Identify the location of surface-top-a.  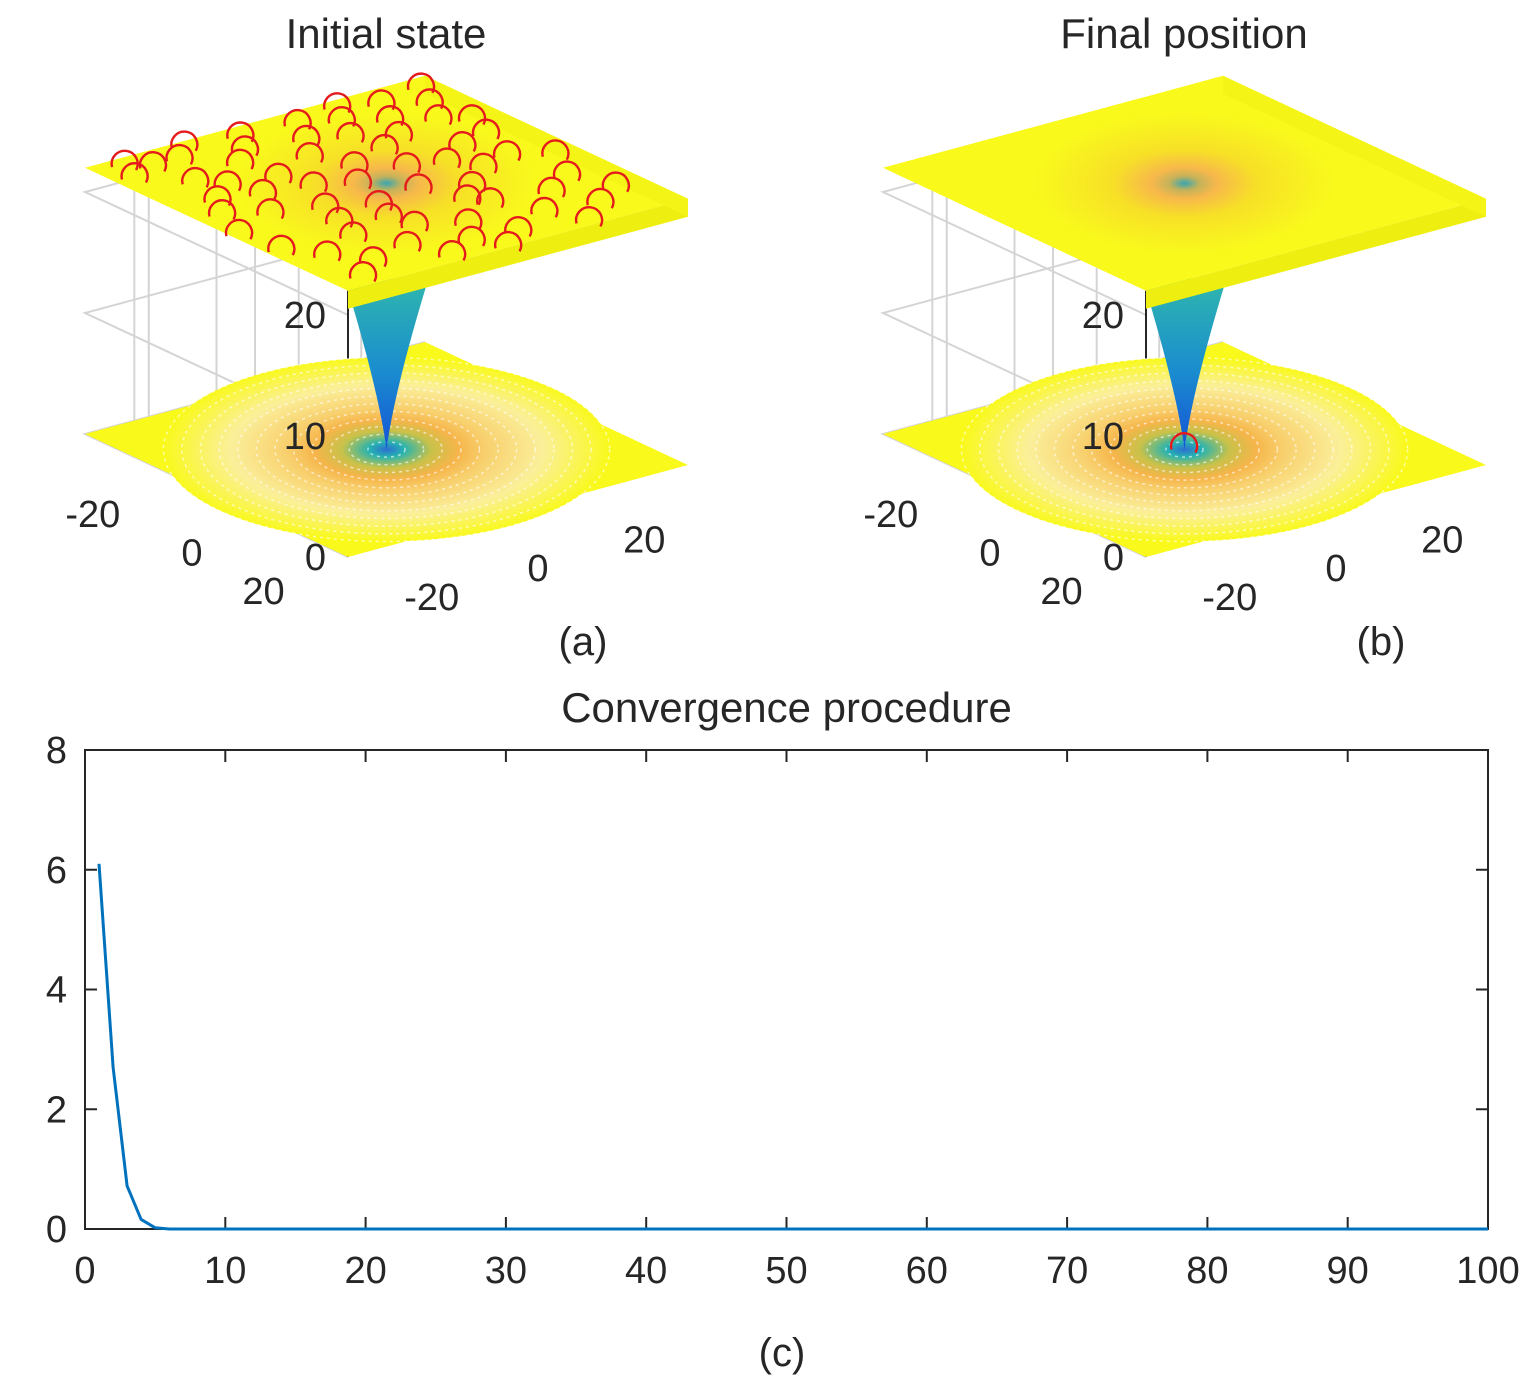
(386, 192).